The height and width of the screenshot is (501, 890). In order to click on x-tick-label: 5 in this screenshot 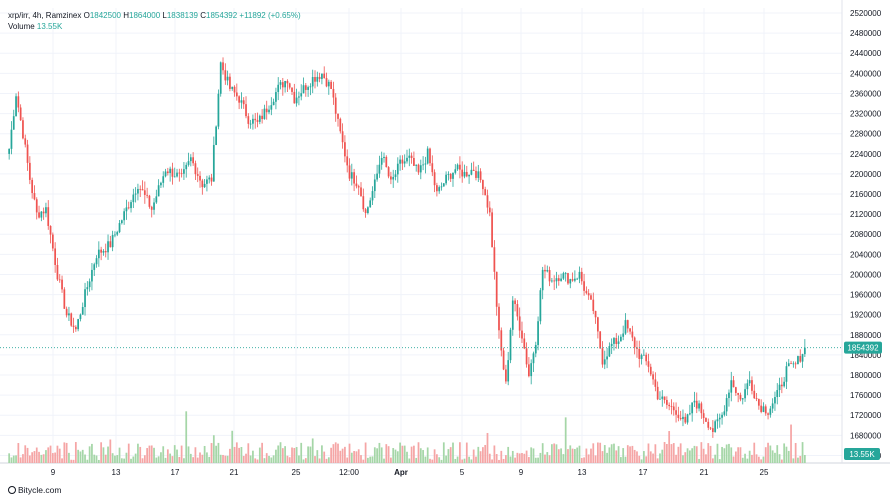, I will do `click(462, 472)`.